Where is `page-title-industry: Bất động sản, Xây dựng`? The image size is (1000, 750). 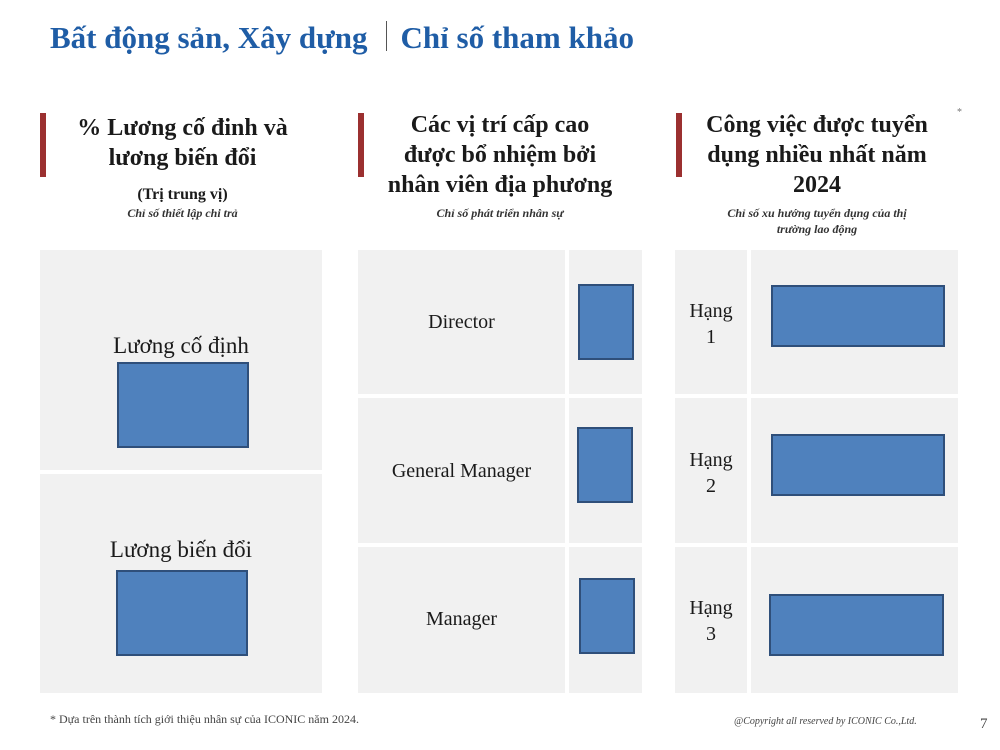 page-title-industry: Bất động sản, Xây dựng is located at coordinates (209, 37).